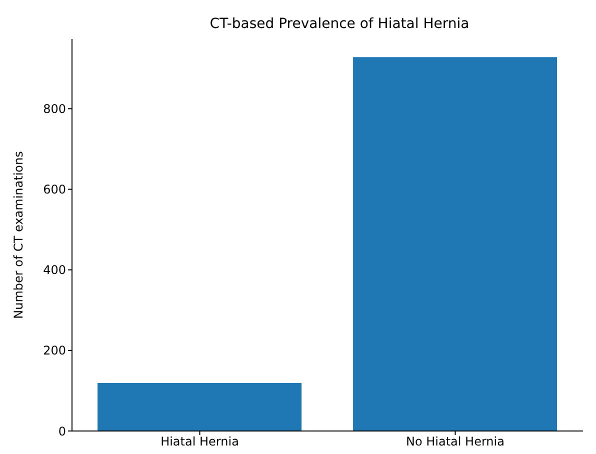 This screenshot has width=596, height=454. Describe the element at coordinates (340, 24) in the screenshot. I see `chart-title: CT-based Prevalence of Hiatal Hernia` at that location.